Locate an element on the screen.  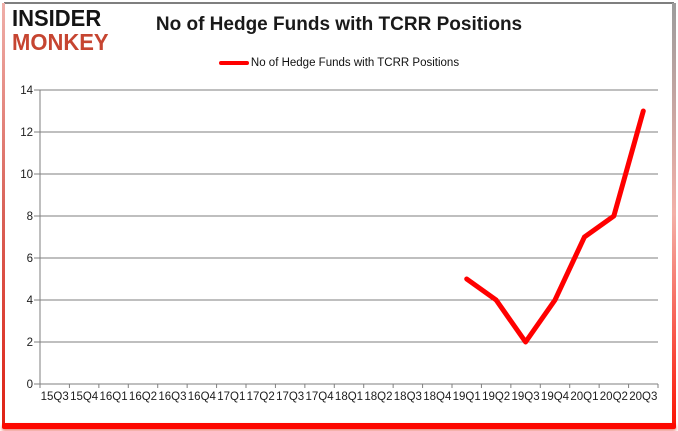
svg-text: 19Q2 is located at coordinates (496, 397).